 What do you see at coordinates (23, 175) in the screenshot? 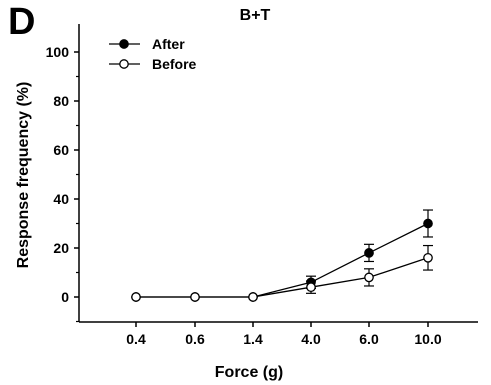
I see `y-axis-label: Response frequency (%)` at bounding box center [23, 175].